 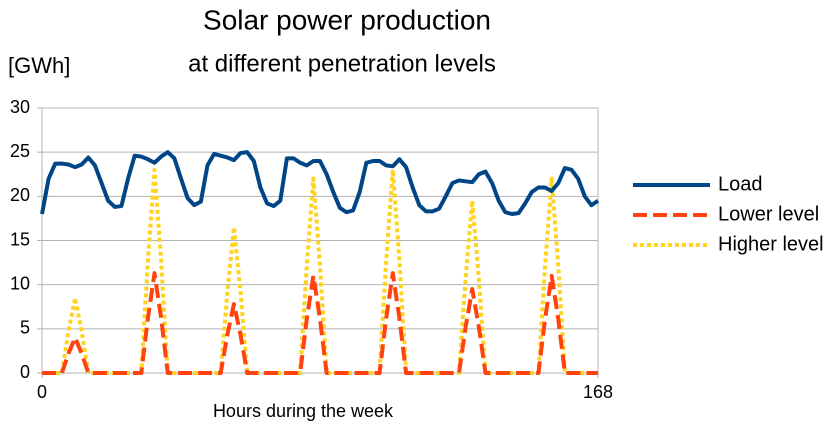 What do you see at coordinates (25, 372) in the screenshot?
I see `y-tick-label: 0` at bounding box center [25, 372].